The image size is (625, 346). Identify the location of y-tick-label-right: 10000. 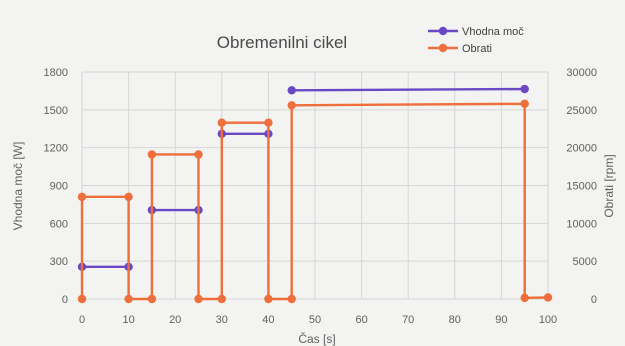
(581, 224).